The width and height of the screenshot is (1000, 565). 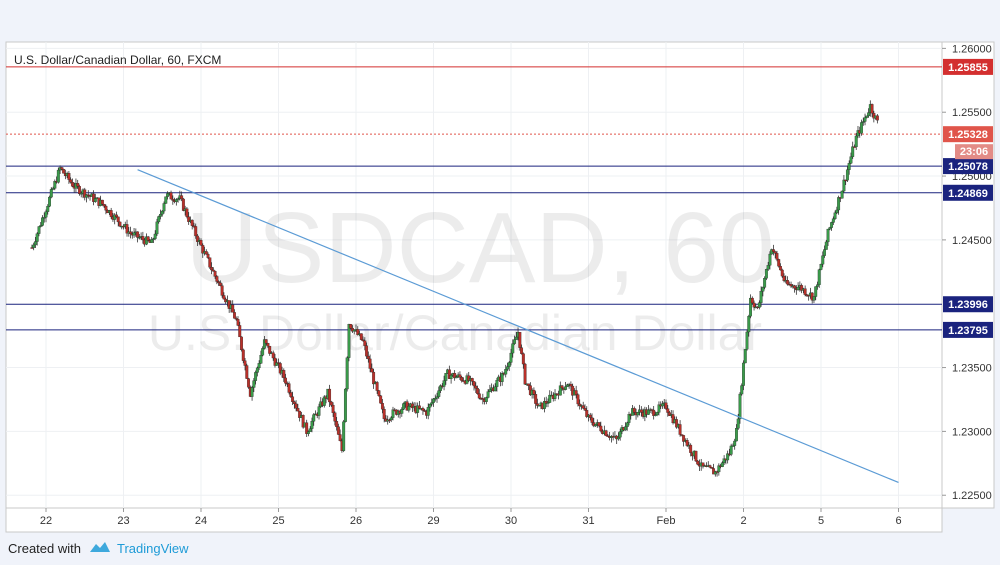 I want to click on price-scale, so click(x=968, y=275).